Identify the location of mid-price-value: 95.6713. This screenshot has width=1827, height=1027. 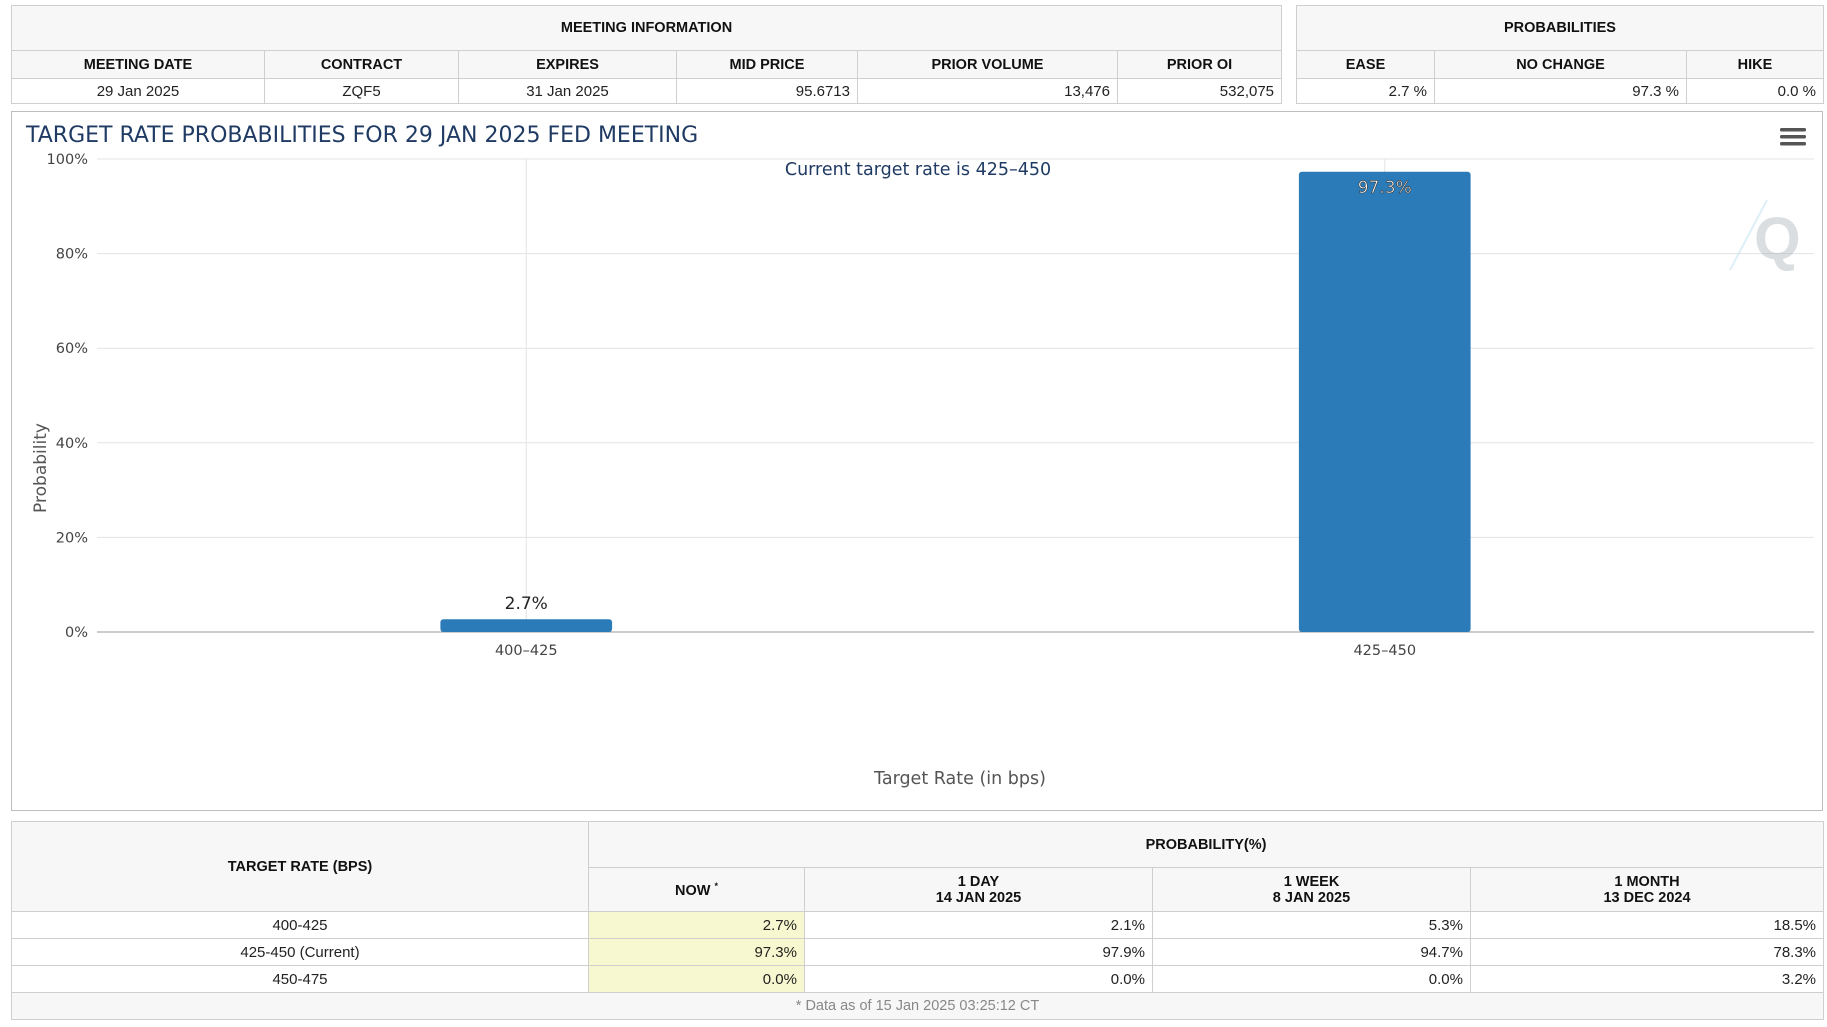
(767, 91).